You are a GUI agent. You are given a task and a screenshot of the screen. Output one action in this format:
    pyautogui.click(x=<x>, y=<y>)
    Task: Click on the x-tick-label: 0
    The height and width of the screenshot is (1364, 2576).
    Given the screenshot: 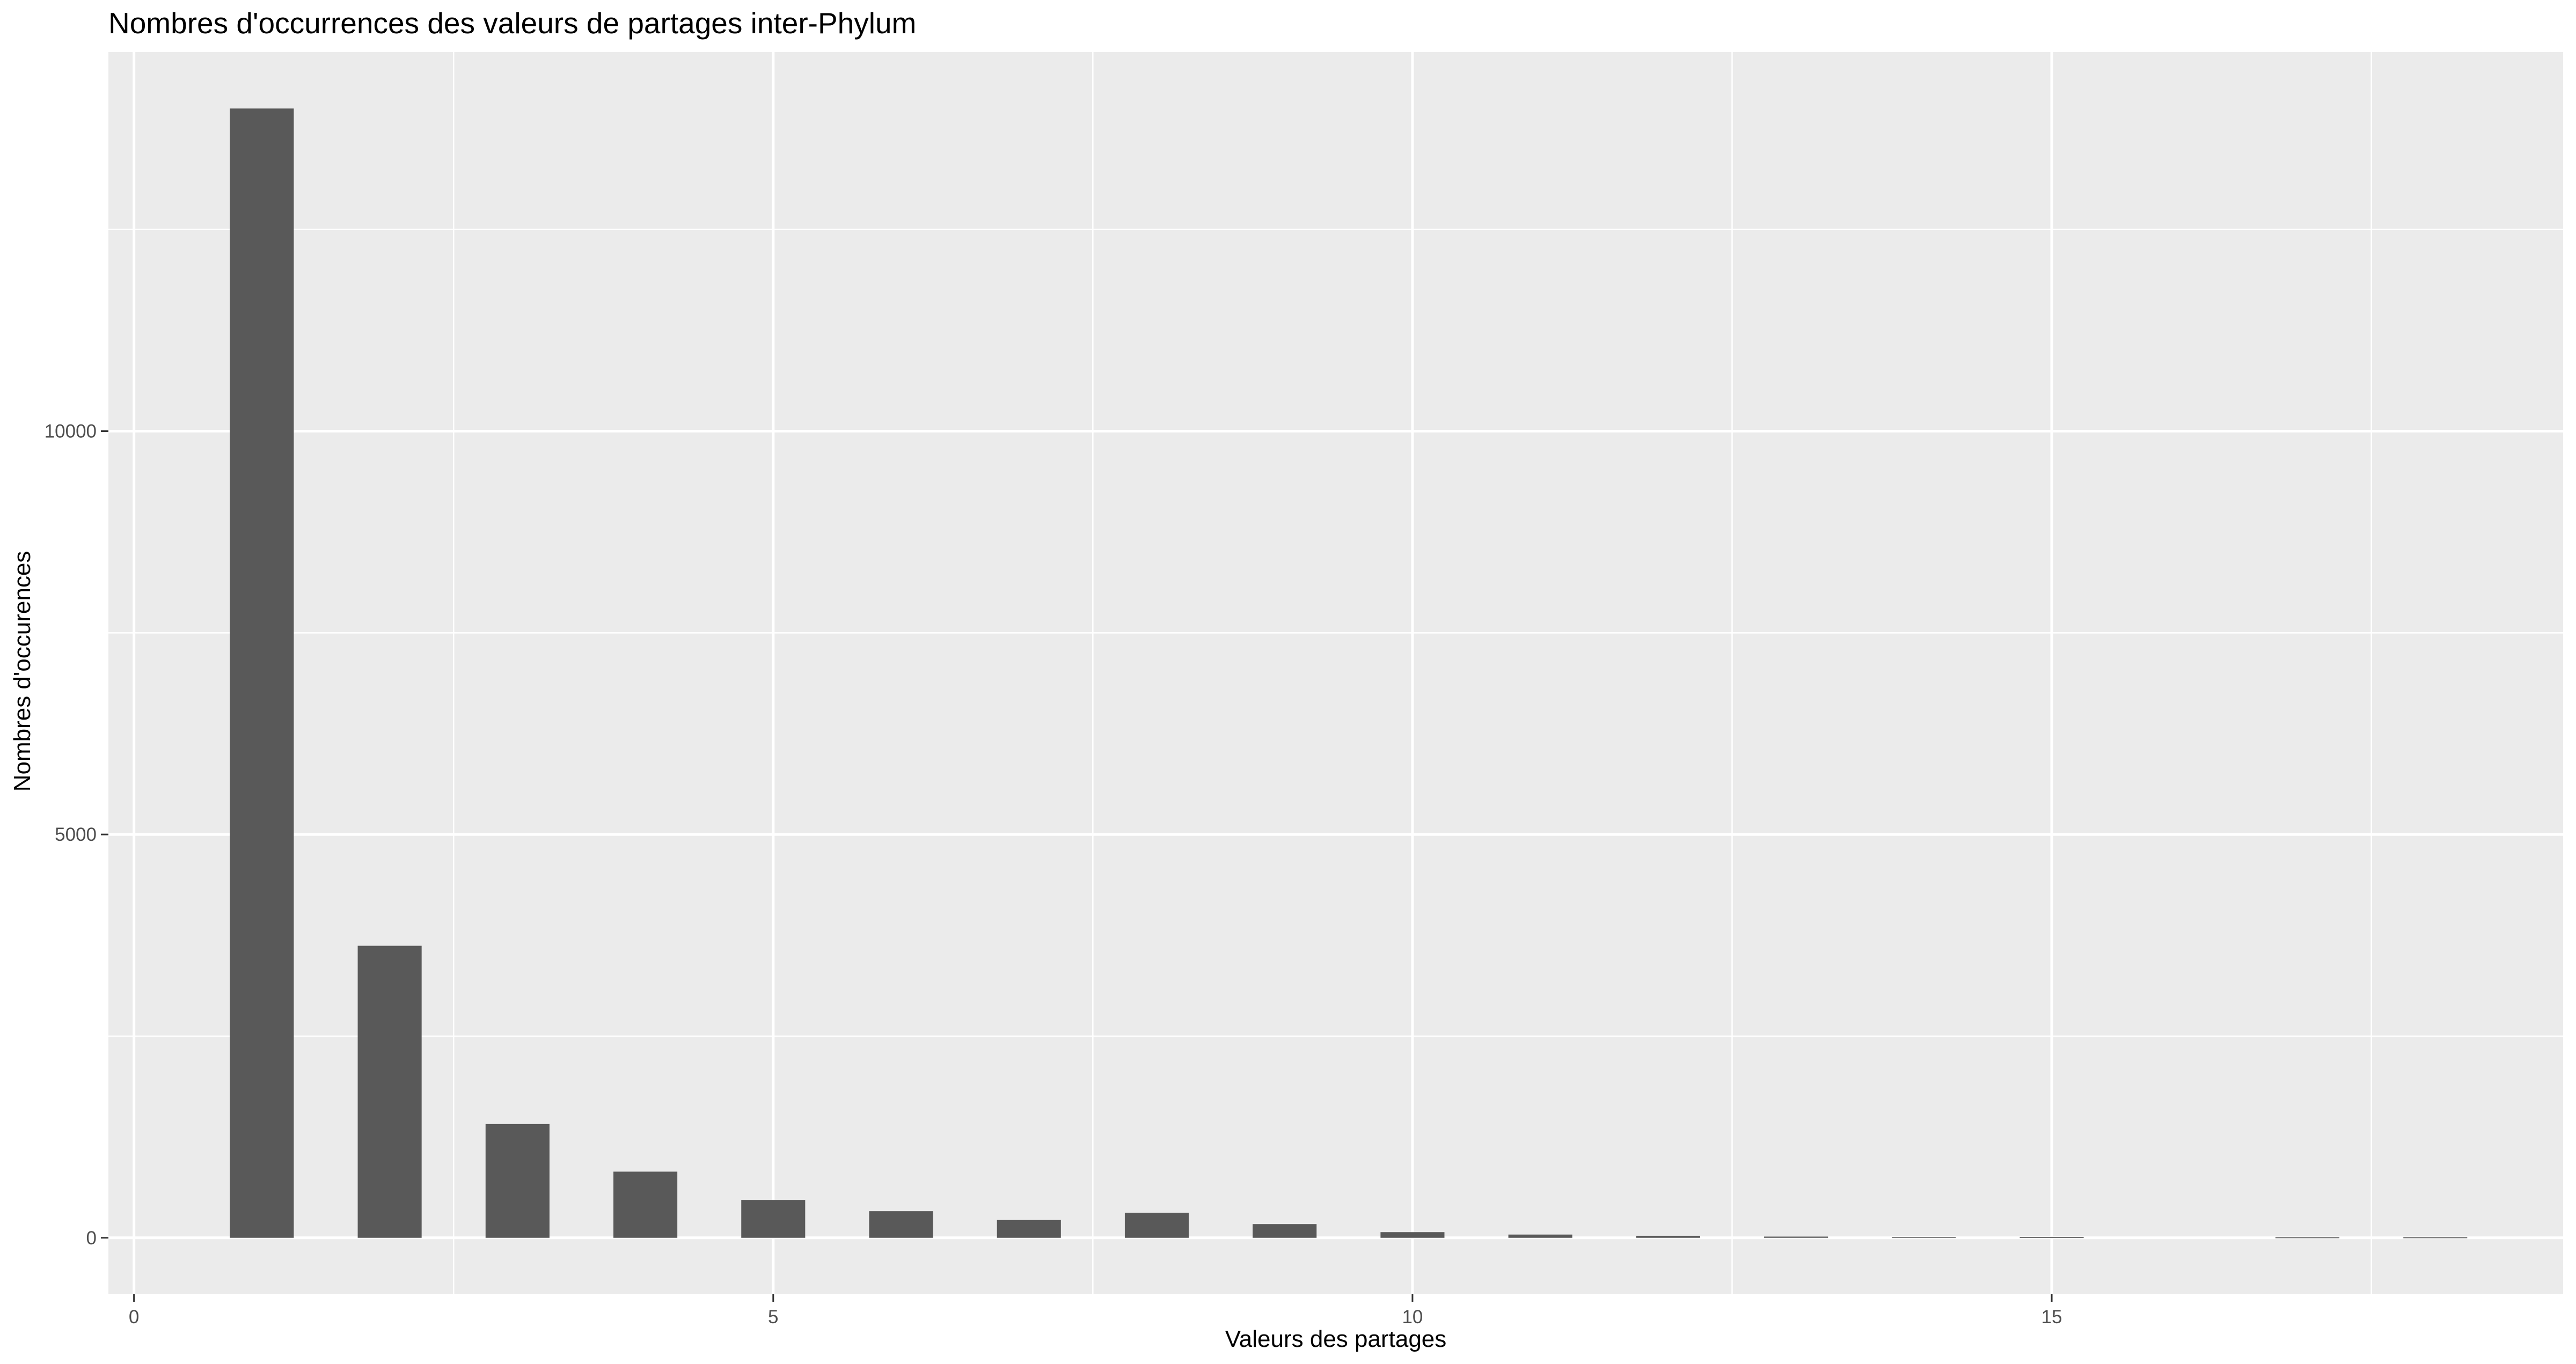 What is the action you would take?
    pyautogui.click(x=134, y=1317)
    